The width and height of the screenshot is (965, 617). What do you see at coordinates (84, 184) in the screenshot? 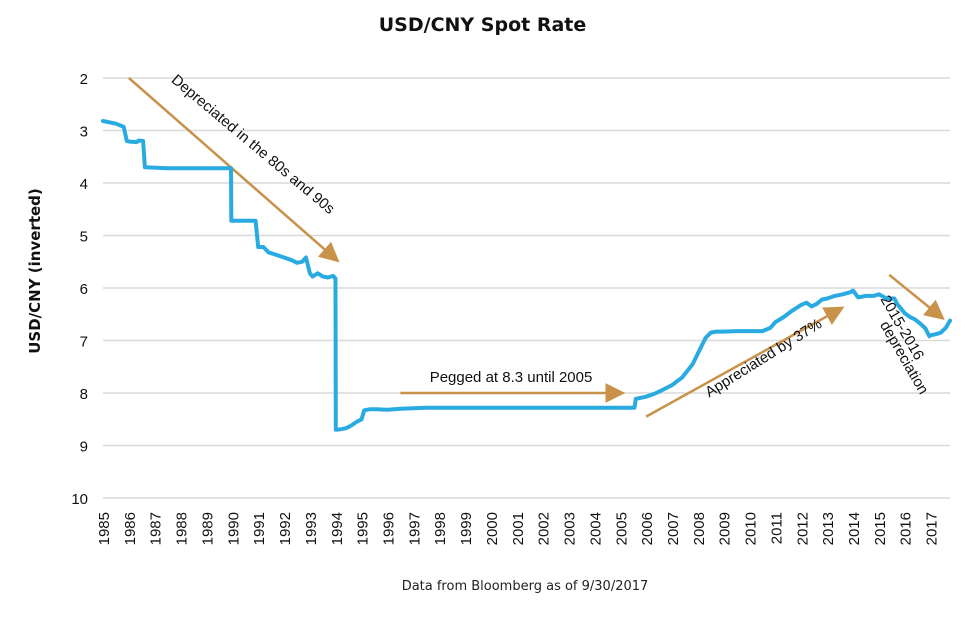
I see `y-tick-label: 4` at bounding box center [84, 184].